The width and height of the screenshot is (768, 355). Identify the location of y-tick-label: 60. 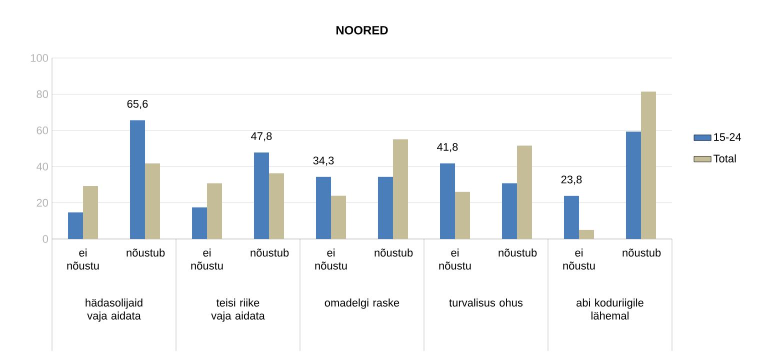
(42, 130).